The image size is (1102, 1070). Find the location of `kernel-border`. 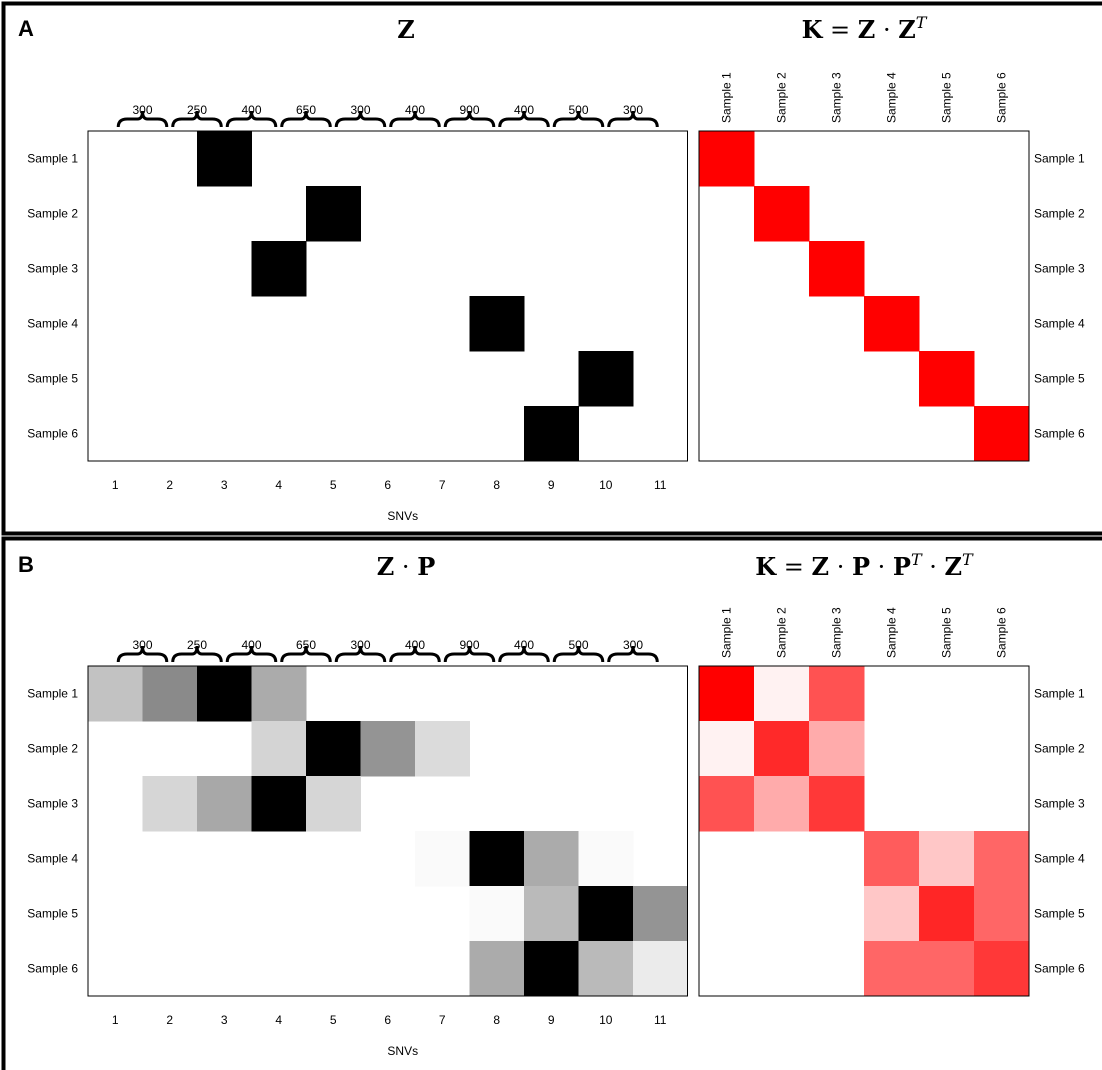

kernel-border is located at coordinates (864, 831).